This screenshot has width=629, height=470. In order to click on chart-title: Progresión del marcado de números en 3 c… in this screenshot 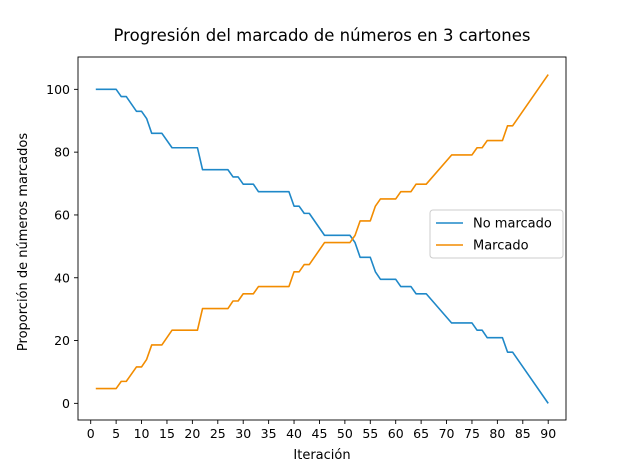, I will do `click(322, 35)`.